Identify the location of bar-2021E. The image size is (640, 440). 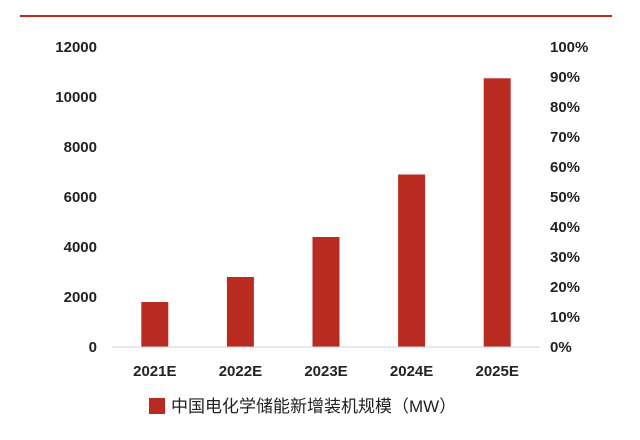
(155, 324).